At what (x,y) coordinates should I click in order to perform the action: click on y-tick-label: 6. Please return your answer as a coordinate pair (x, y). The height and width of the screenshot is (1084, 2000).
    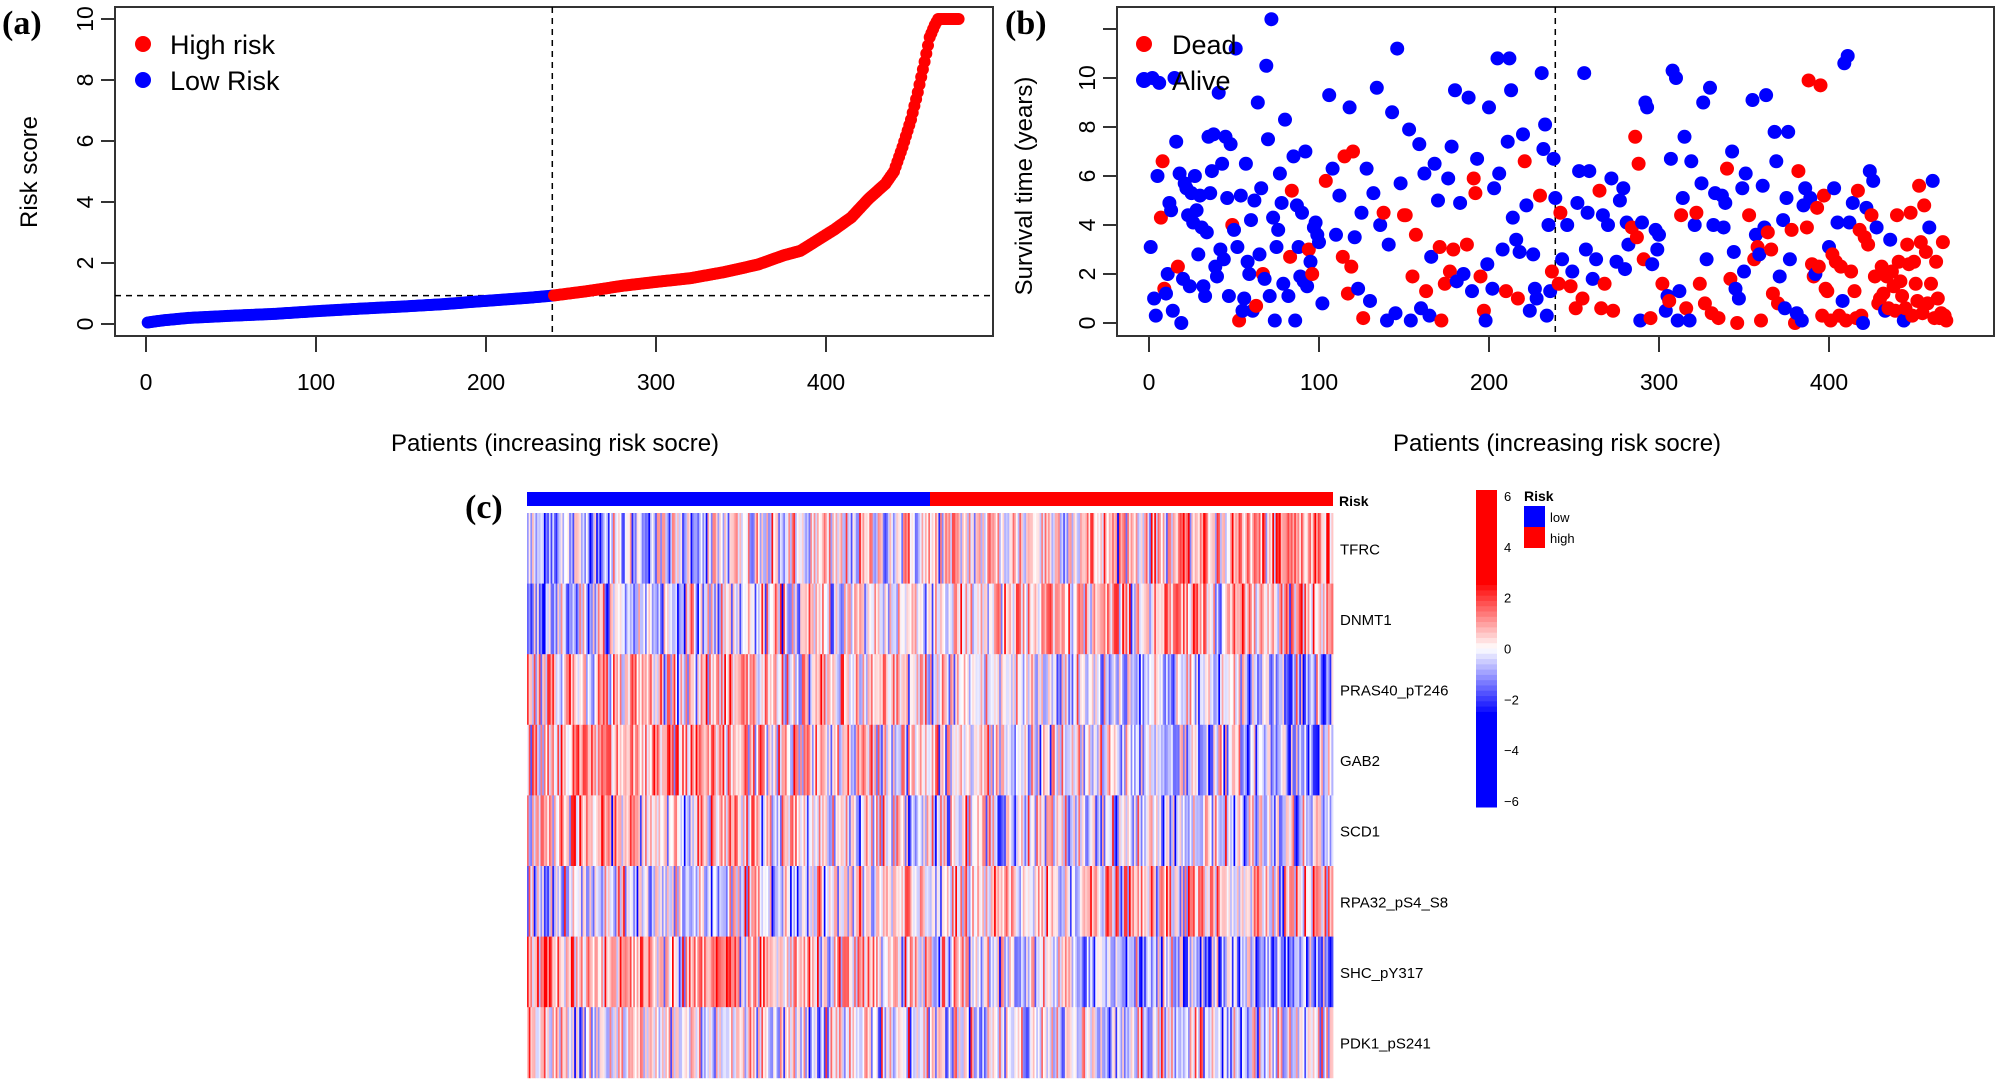
    Looking at the image, I should click on (1087, 176).